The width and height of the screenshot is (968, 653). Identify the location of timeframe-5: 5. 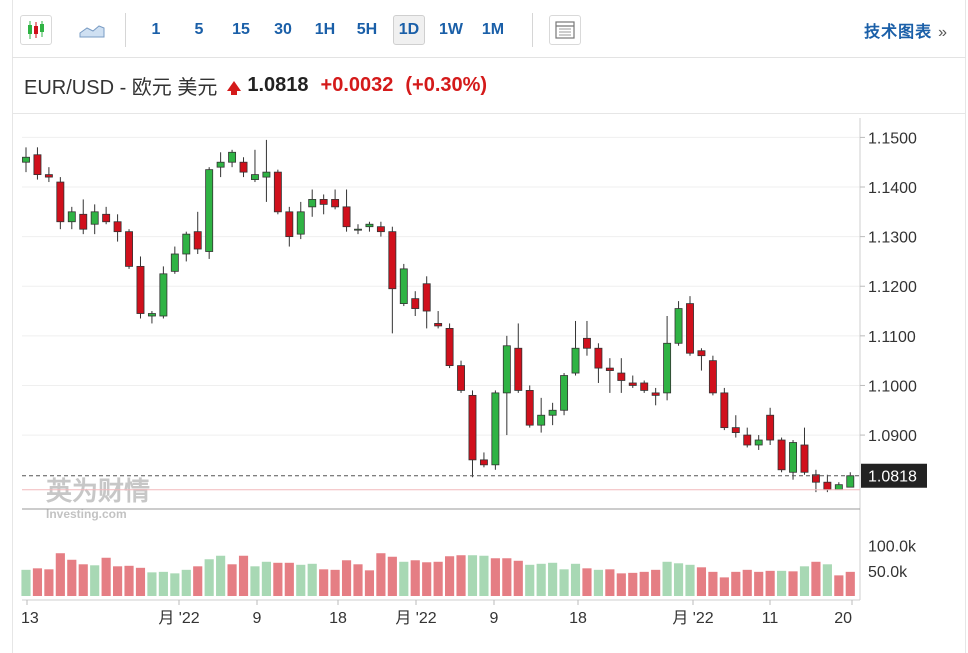
(199, 29).